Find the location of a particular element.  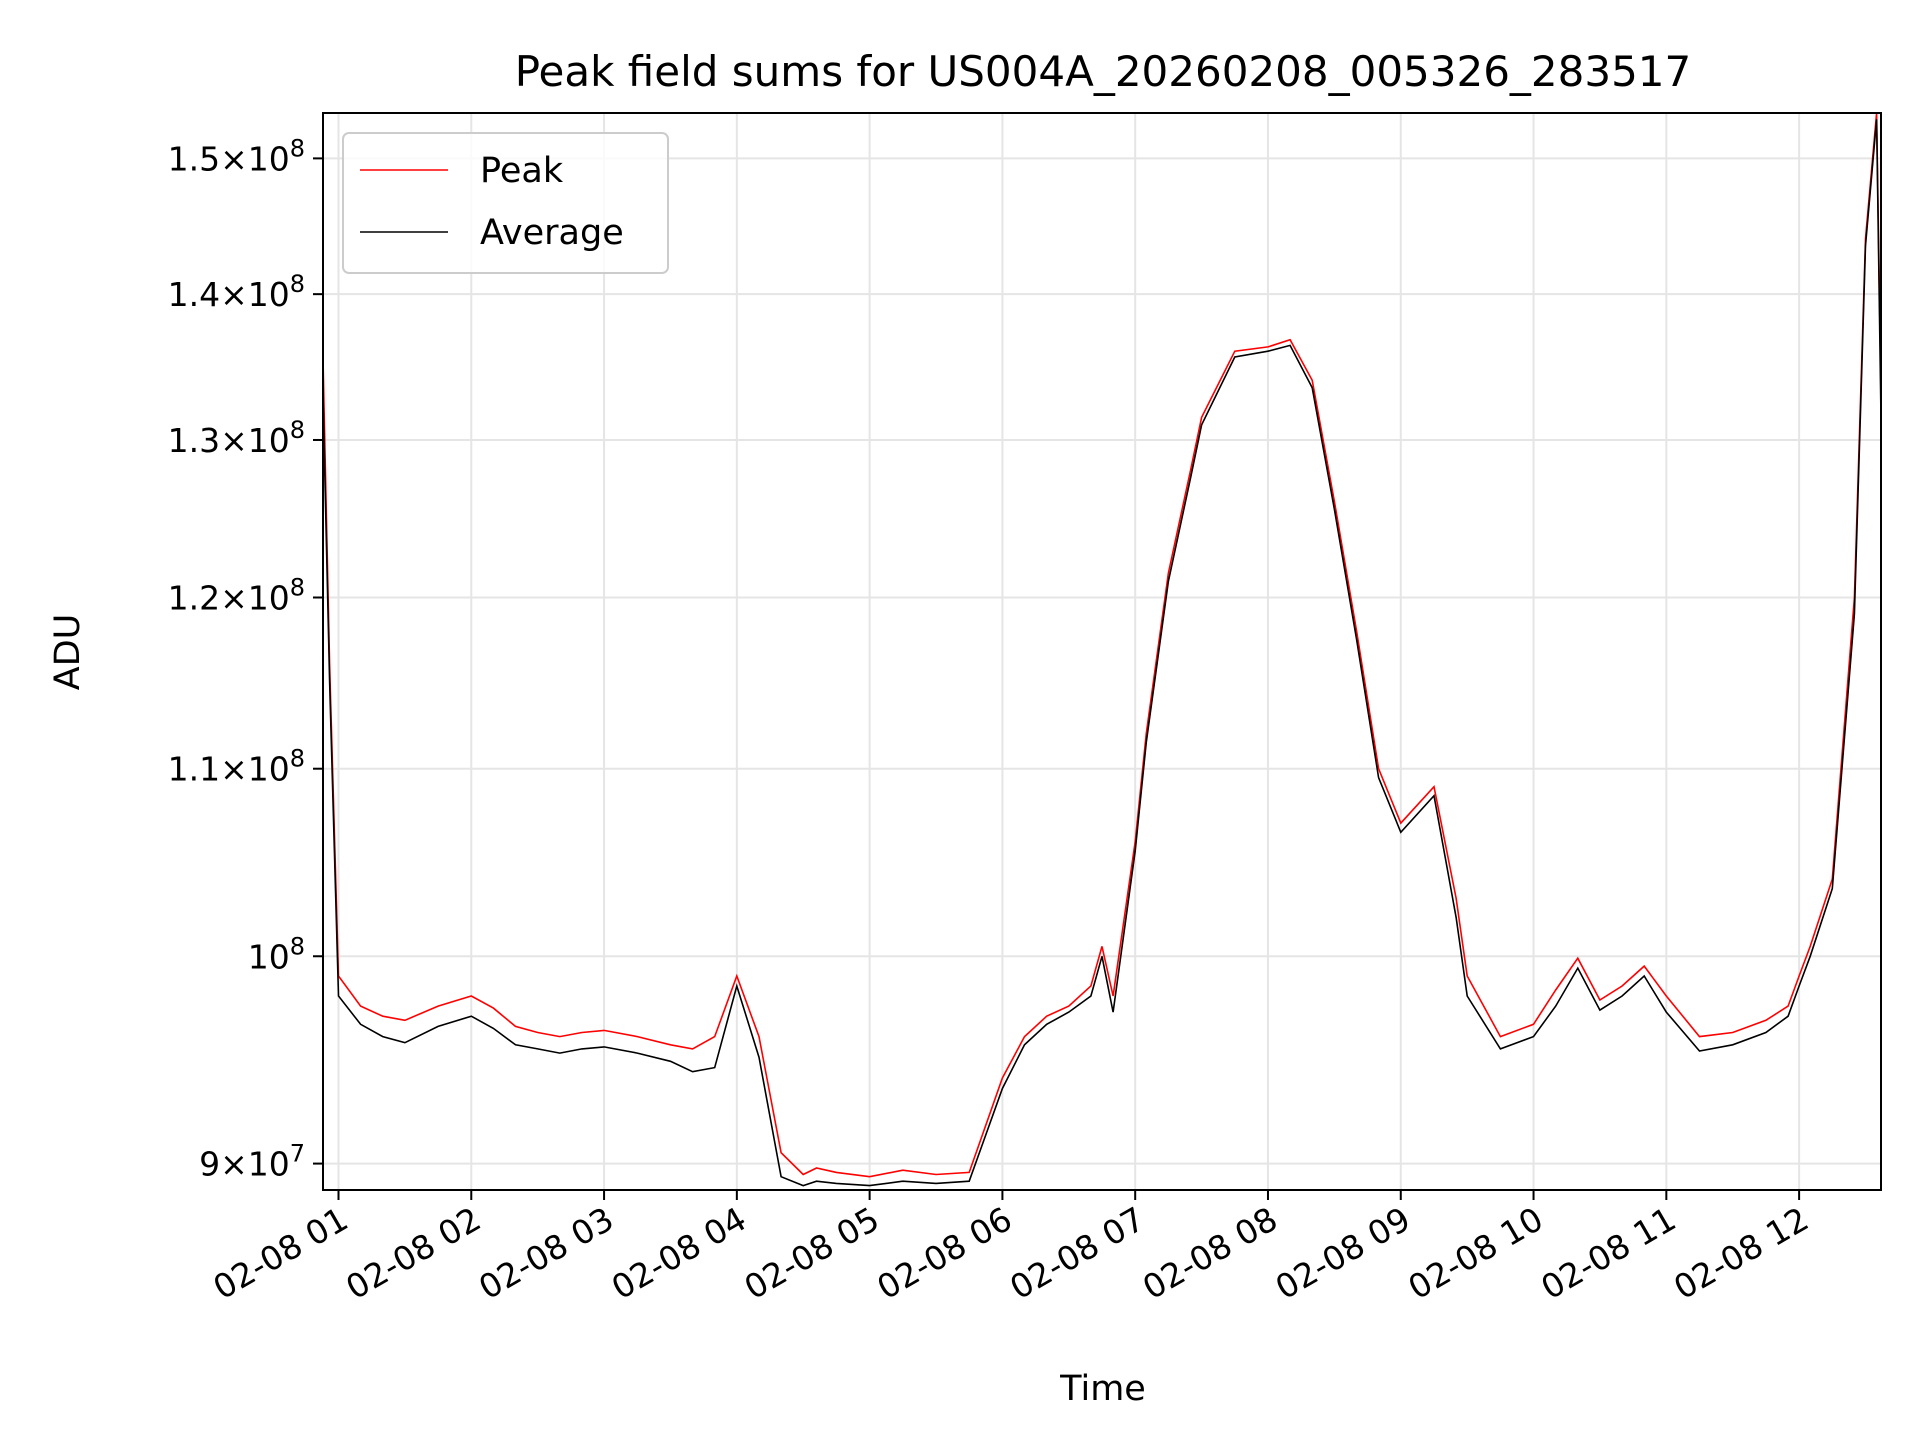

legend-label-peak: Peak is located at coordinates (522, 171).